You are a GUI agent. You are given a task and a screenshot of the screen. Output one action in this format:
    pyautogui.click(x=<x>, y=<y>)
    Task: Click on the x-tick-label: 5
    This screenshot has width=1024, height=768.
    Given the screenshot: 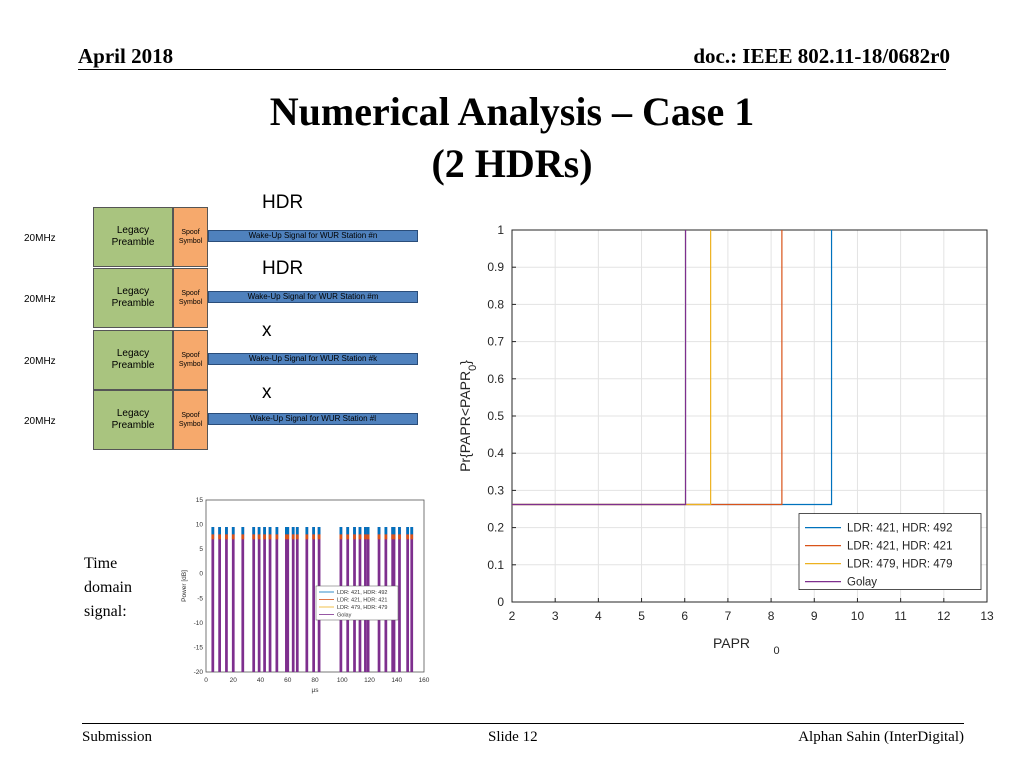 What is the action you would take?
    pyautogui.click(x=641, y=616)
    